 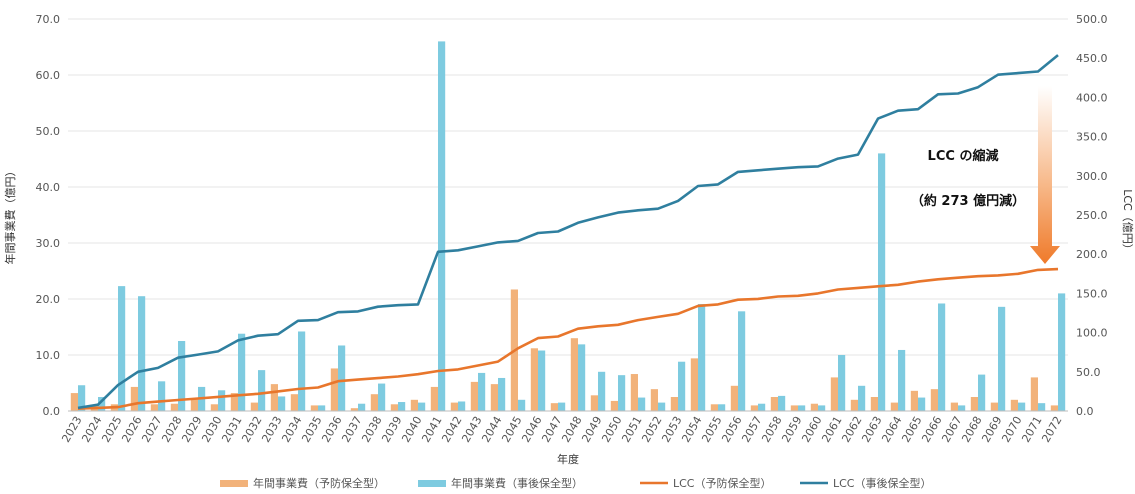 What do you see at coordinates (1085, 411) in the screenshot?
I see `y2-tick-label: 0.0` at bounding box center [1085, 411].